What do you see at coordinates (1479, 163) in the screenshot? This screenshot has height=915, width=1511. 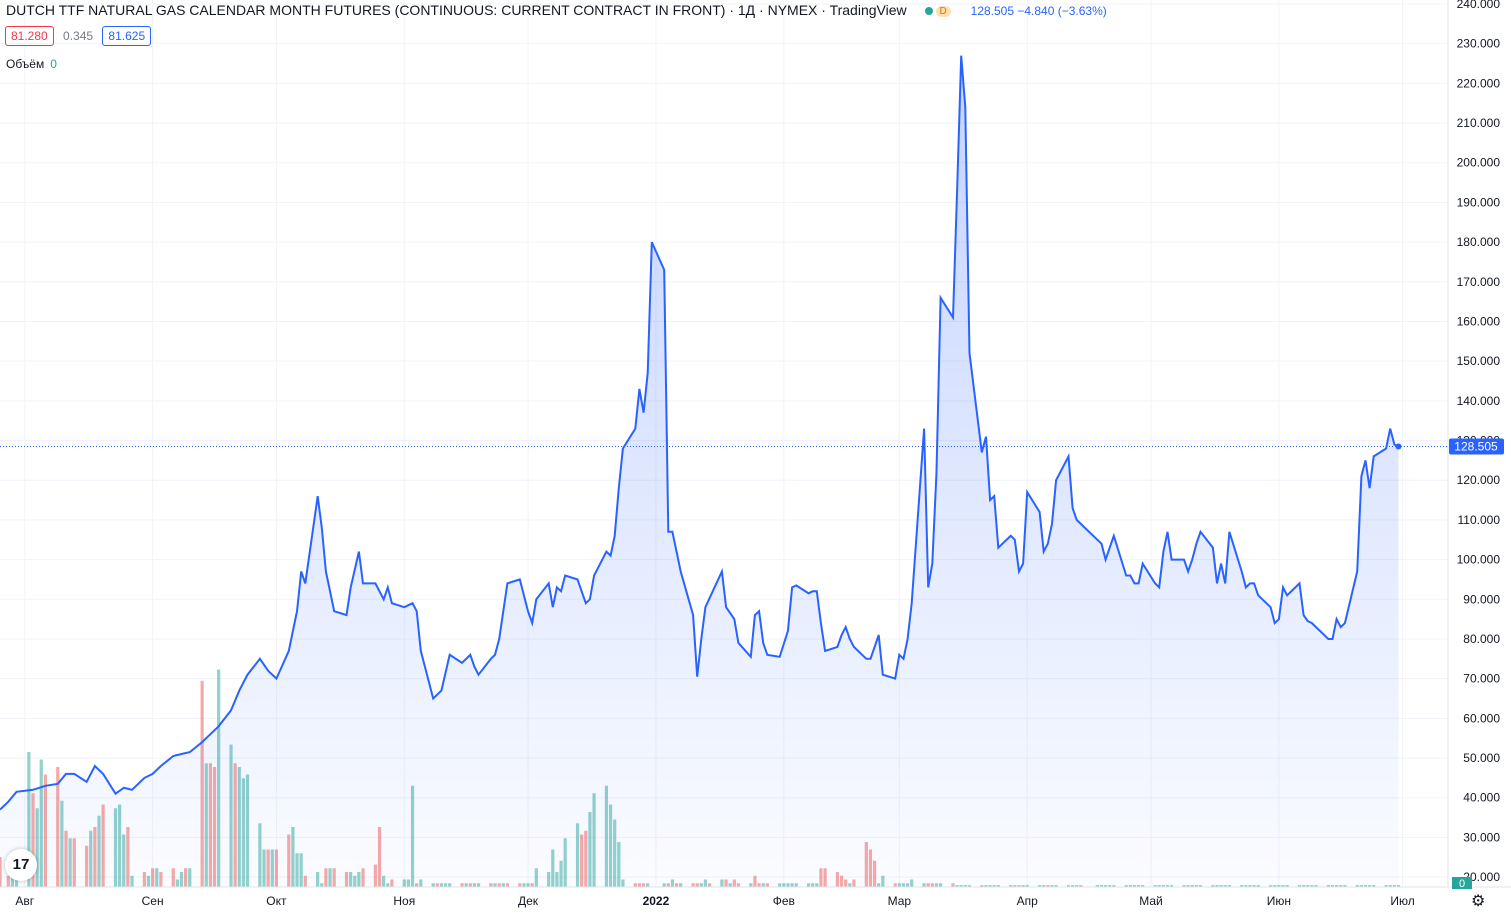 I see `price-tick-label: 200.000` at bounding box center [1479, 163].